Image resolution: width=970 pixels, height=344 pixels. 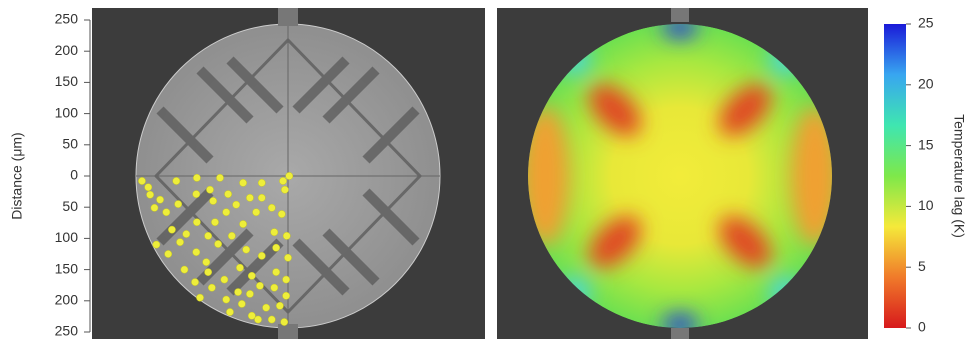 I want to click on colorbar, so click(x=895, y=176).